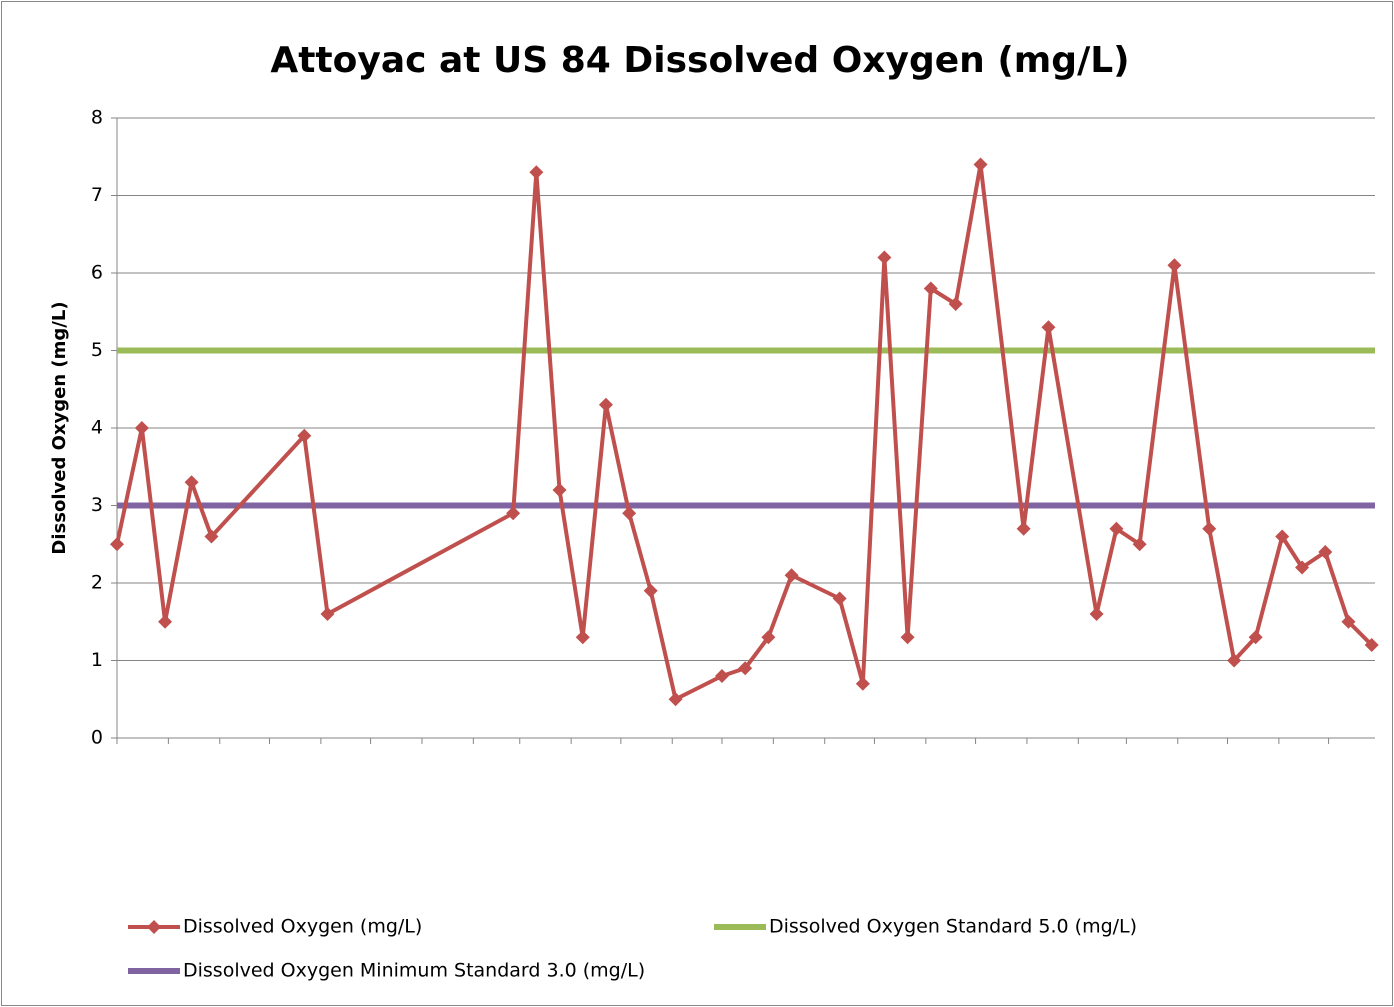 The image size is (1394, 1007). I want to click on y-tick-label: 6, so click(97, 273).